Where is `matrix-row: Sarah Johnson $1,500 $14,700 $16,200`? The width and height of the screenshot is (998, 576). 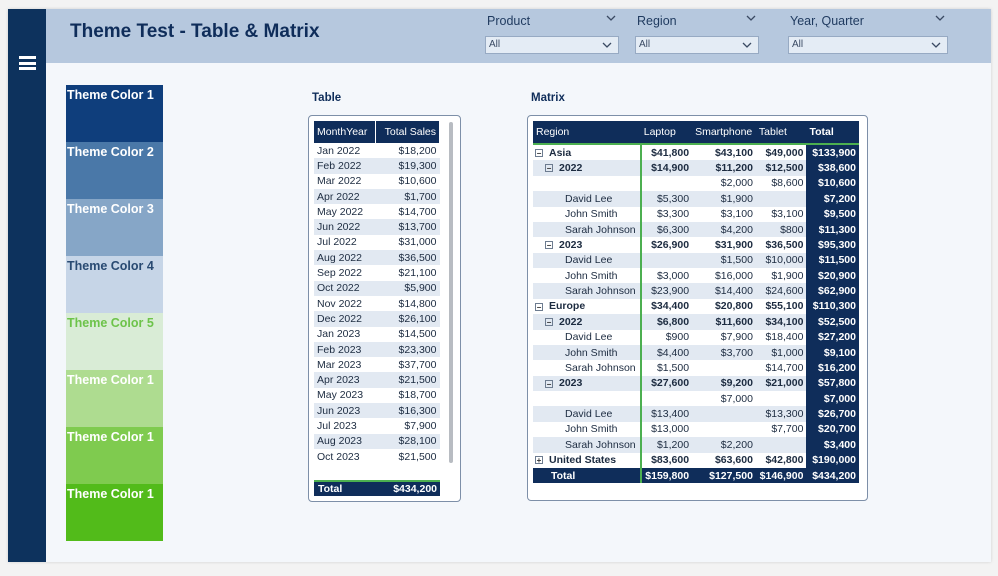 matrix-row: Sarah Johnson $1,500 $14,700 $16,200 is located at coordinates (696, 368).